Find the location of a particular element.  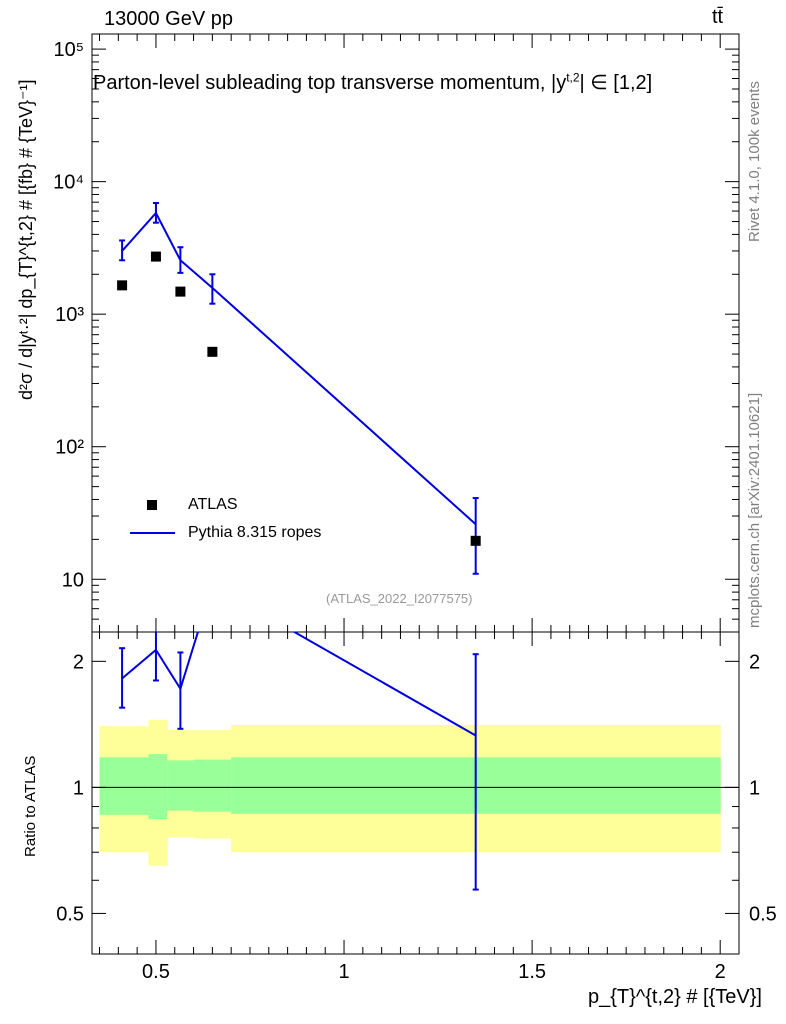

x-tick-label: 1 is located at coordinates (343, 972).